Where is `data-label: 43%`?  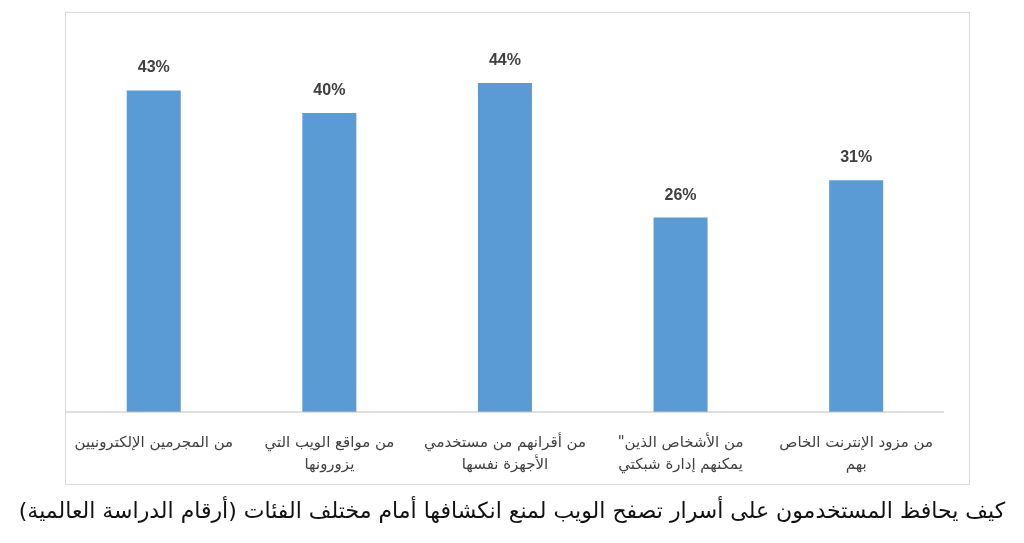 data-label: 43% is located at coordinates (153, 67).